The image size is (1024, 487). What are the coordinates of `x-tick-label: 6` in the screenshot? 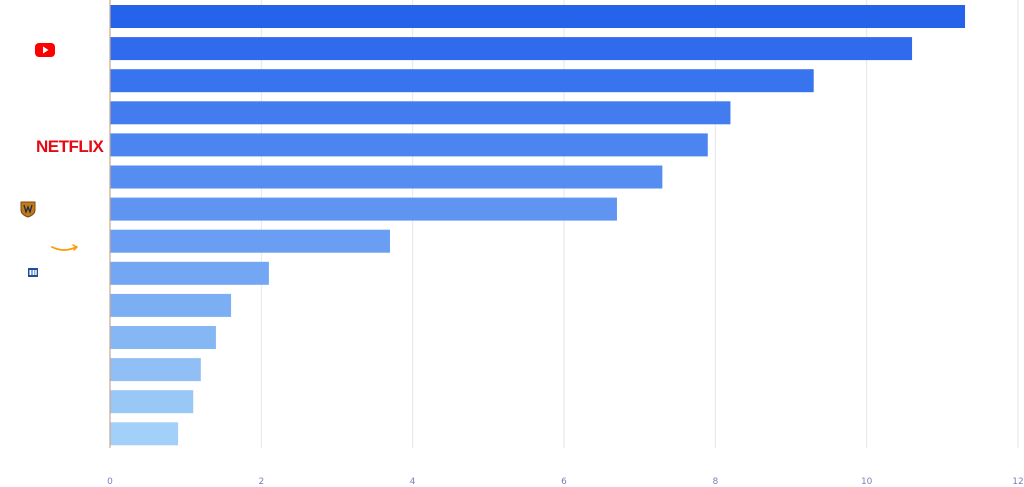 It's located at (564, 482).